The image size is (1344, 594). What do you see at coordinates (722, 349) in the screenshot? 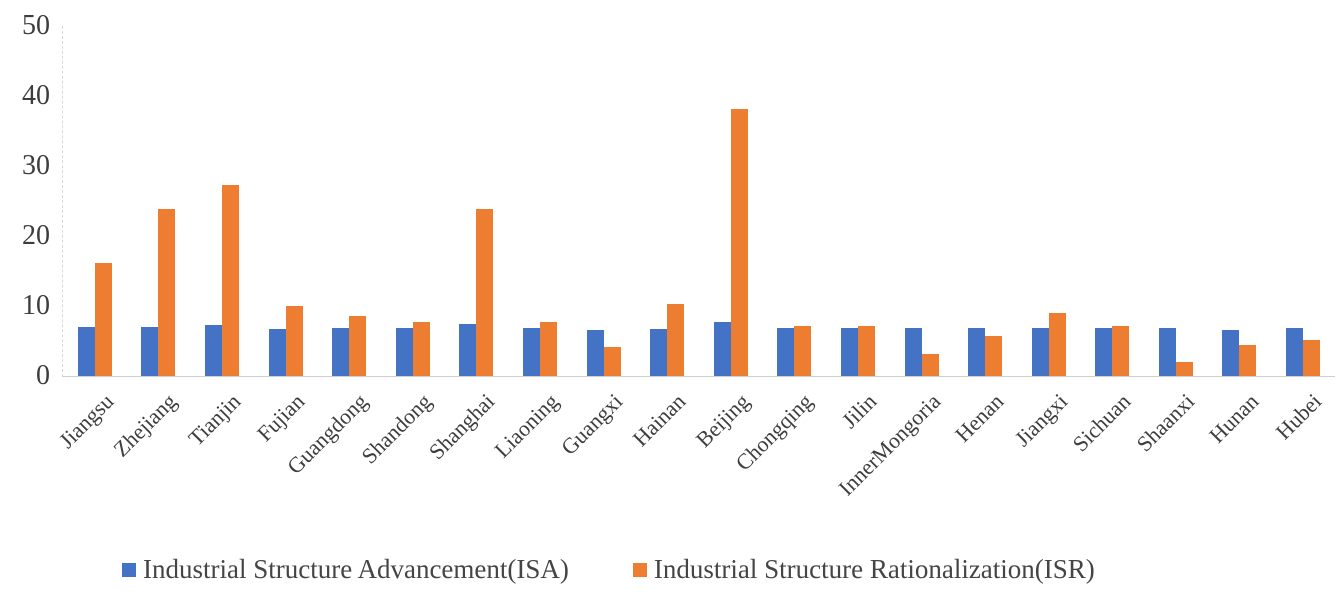
I see `bar-isa-beijing` at bounding box center [722, 349].